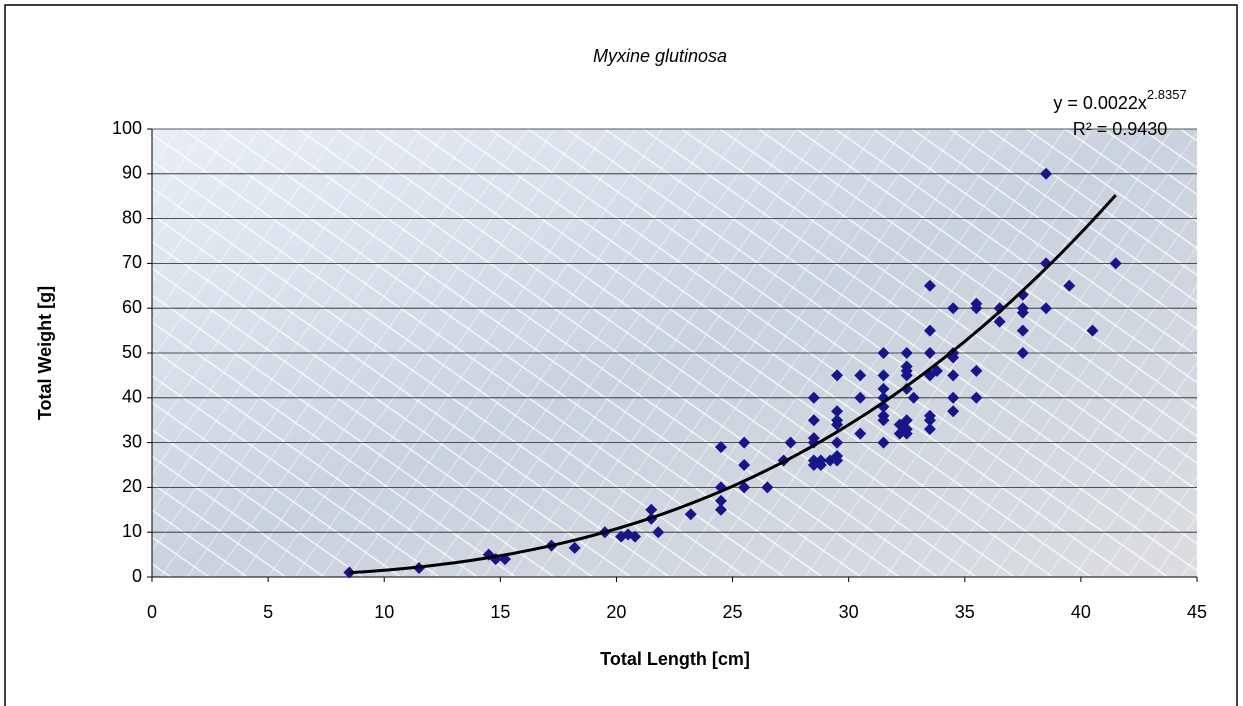 The width and height of the screenshot is (1243, 706). What do you see at coordinates (45, 353) in the screenshot?
I see `y-axis-label: Total Weight [g]` at bounding box center [45, 353].